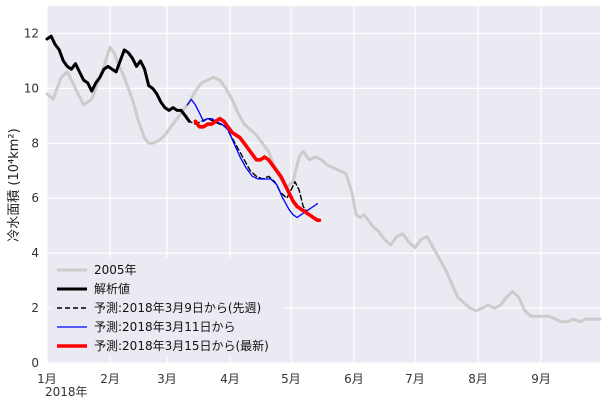 The height and width of the screenshot is (402, 605). Describe the element at coordinates (165, 327) in the screenshot. I see `legend-label: 予測:2018年3月11日から` at that location.